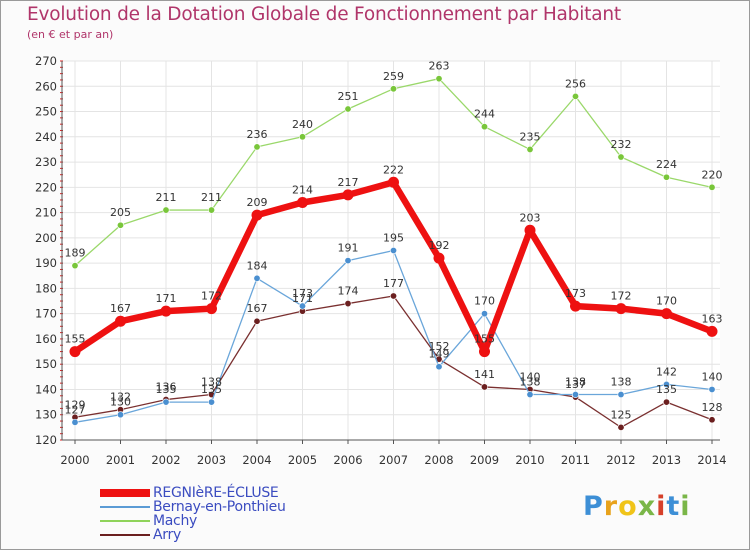 This screenshot has height=550, width=750. Describe the element at coordinates (302, 189) in the screenshot. I see `data-label-regnie-re-e-cluse: 214` at that location.